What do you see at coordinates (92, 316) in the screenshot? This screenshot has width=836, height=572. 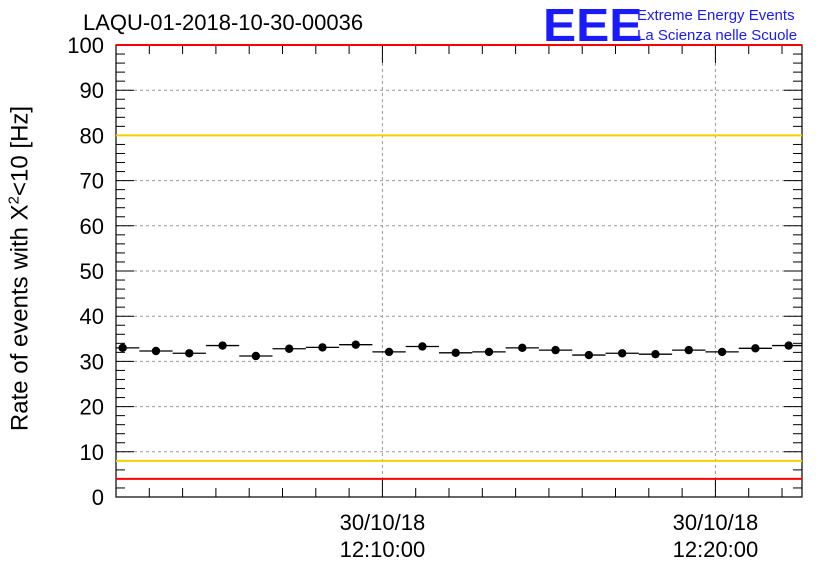 I see `y-tick-label: 40` at bounding box center [92, 316].